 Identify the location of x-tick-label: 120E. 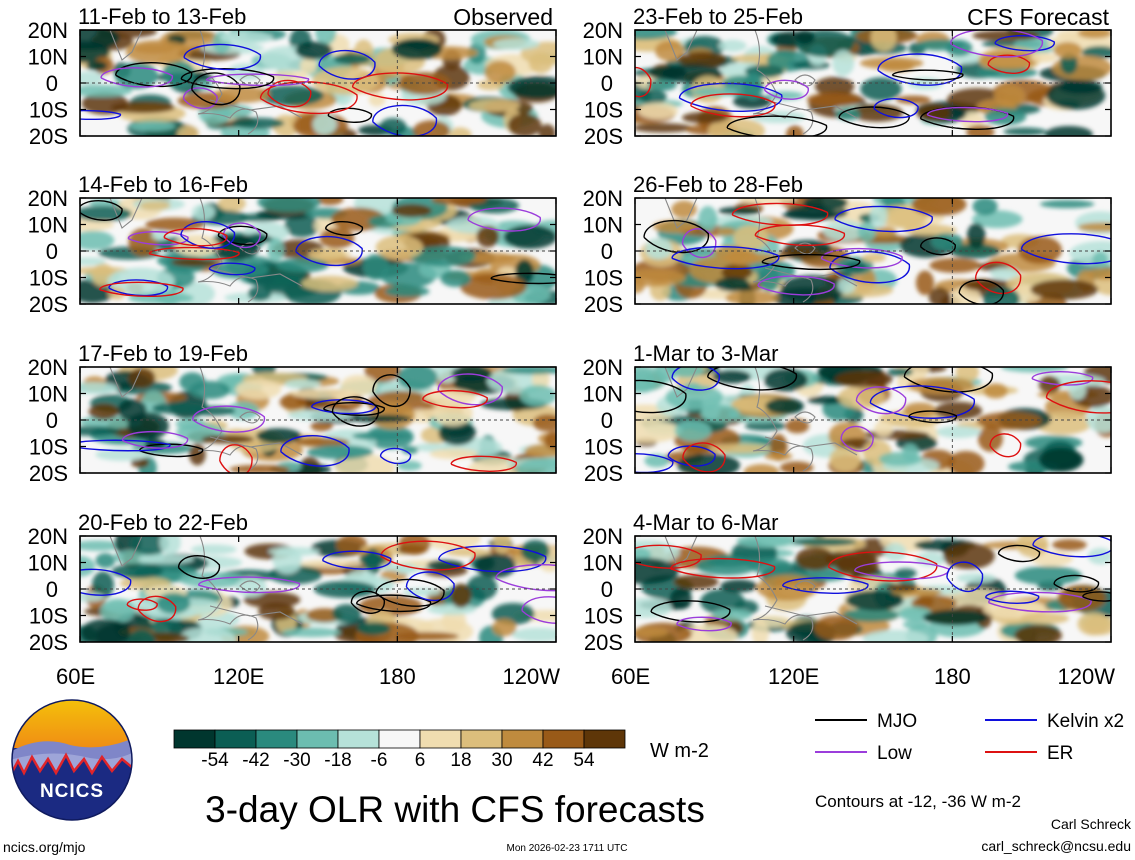
(793, 676).